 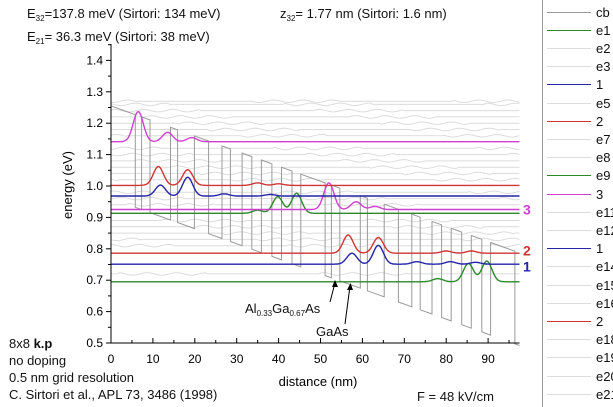 I want to click on legend-item: e18, so click(x=580, y=340).